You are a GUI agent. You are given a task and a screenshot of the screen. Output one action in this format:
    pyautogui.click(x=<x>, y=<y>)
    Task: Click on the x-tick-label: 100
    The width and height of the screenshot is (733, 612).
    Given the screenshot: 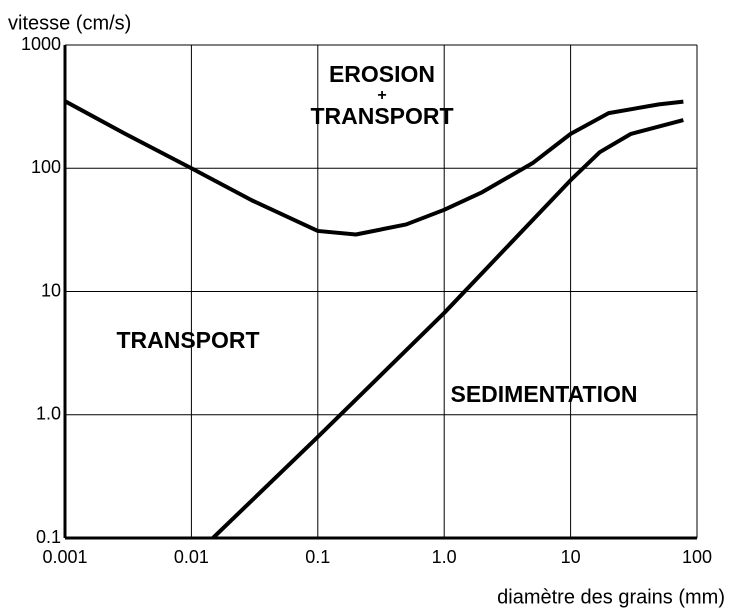 What is the action you would take?
    pyautogui.click(x=697, y=557)
    